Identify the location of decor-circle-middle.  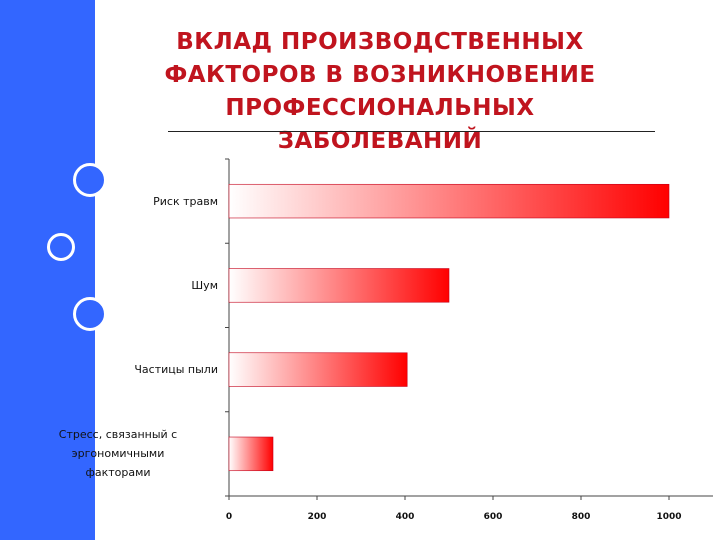
(61, 247).